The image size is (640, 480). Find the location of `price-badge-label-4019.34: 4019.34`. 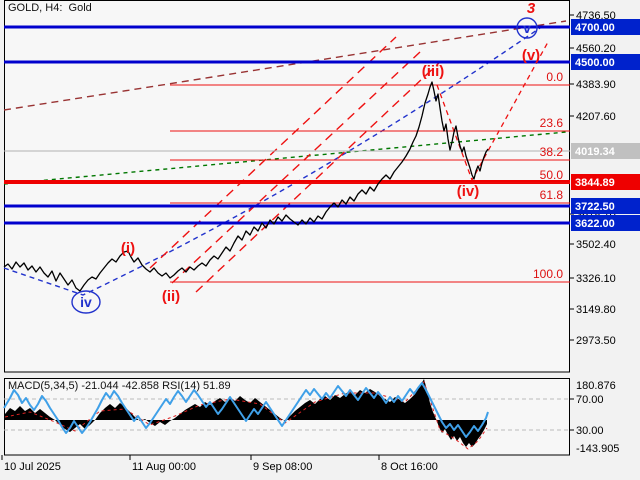

price-badge-label-4019.34: 4019.34 is located at coordinates (595, 152).